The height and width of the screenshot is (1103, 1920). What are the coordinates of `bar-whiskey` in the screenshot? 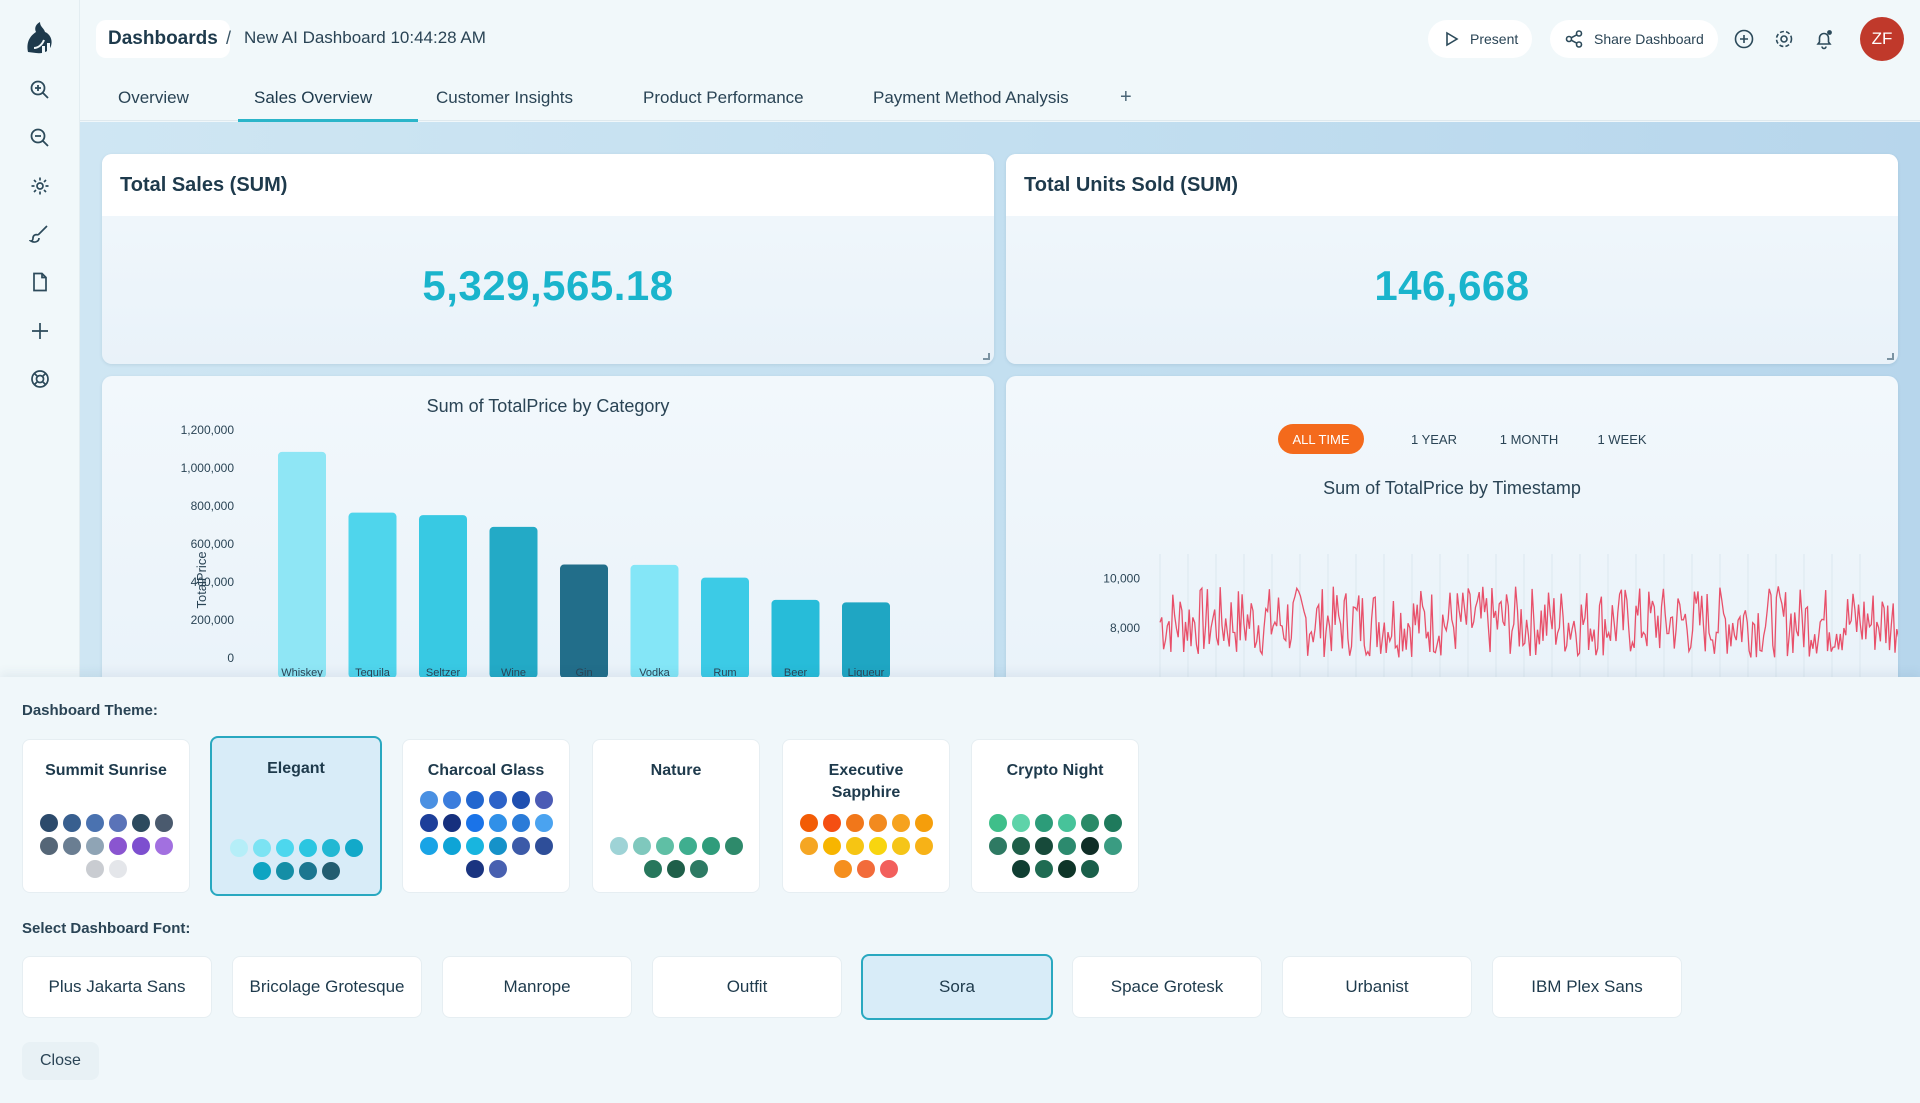 It's located at (302, 564).